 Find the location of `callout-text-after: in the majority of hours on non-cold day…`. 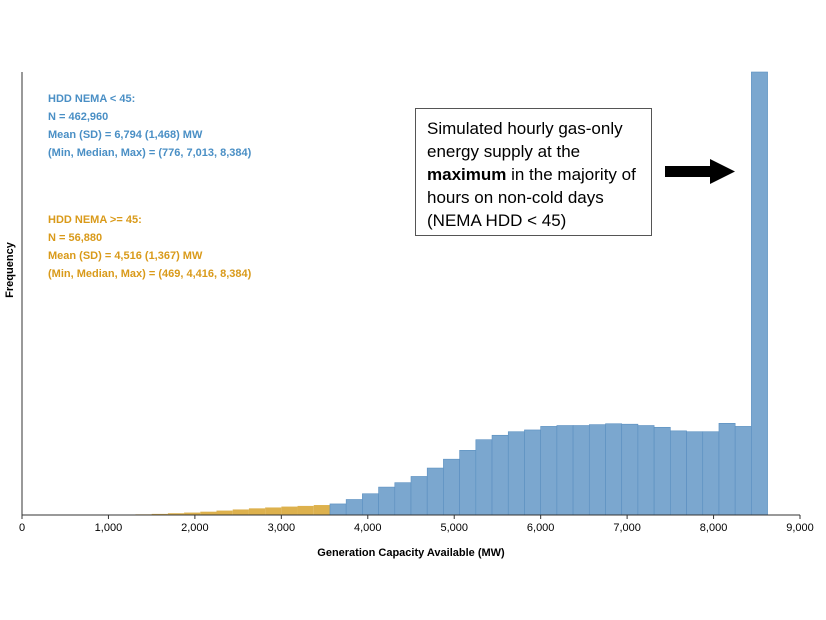

callout-text-after: in the majority of hours on non-cold day… is located at coordinates (531, 197).